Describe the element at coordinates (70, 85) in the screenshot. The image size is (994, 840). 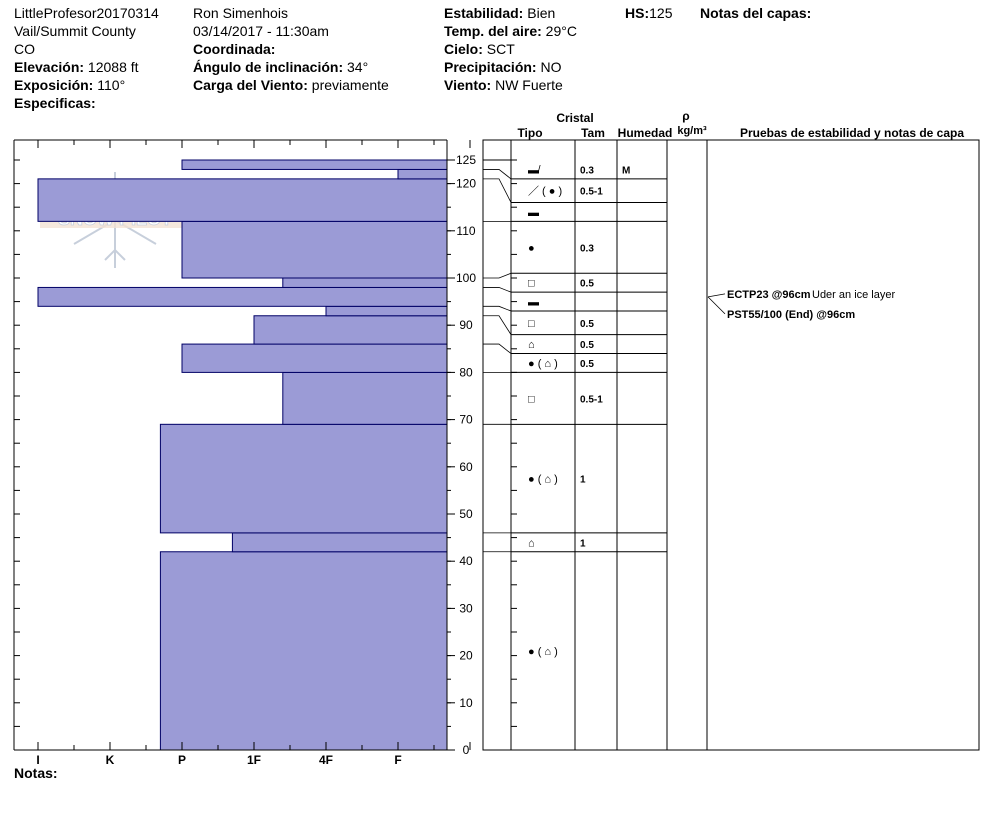
I see `aspect: Exposición: 110°` at that location.